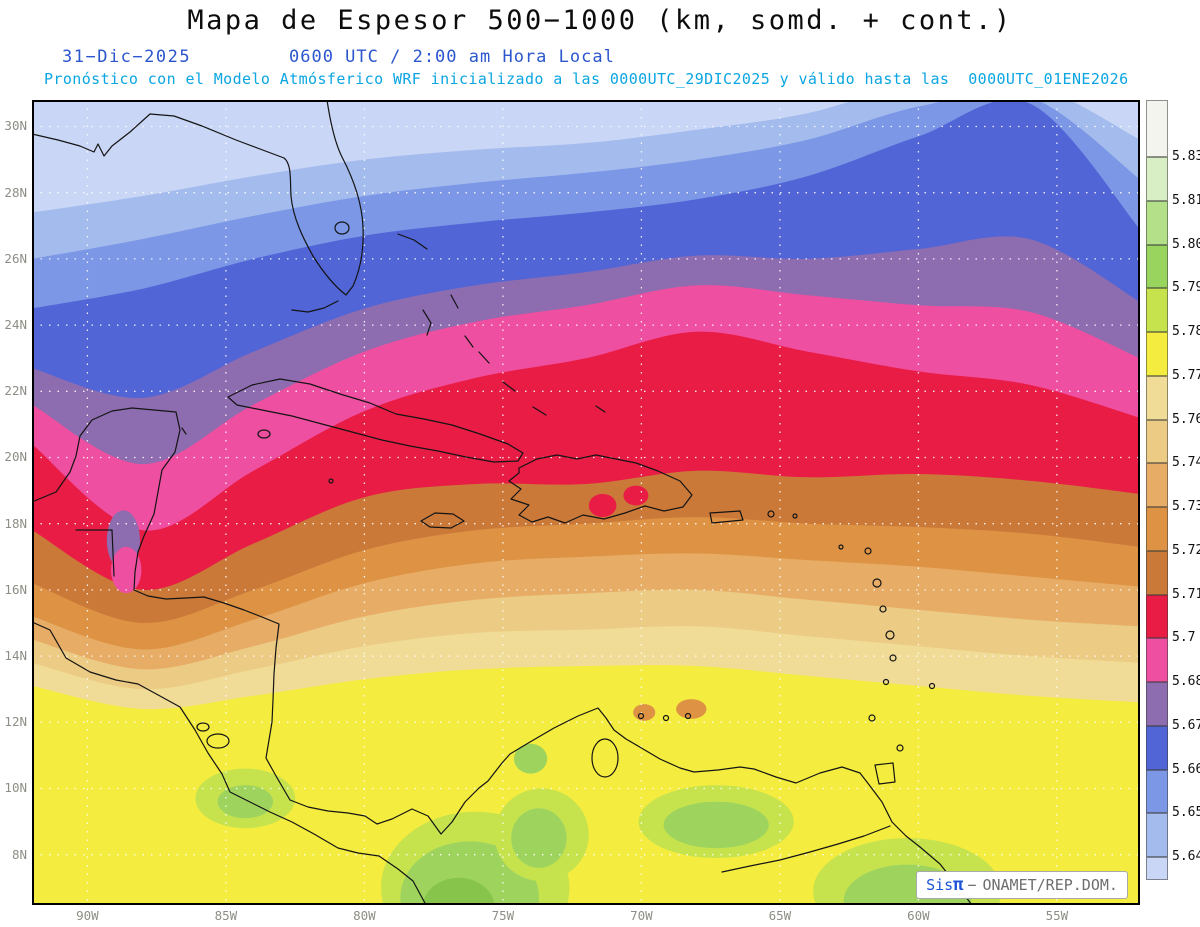 The height and width of the screenshot is (927, 1200). I want to click on lon-tick-label: 90W, so click(87, 915).